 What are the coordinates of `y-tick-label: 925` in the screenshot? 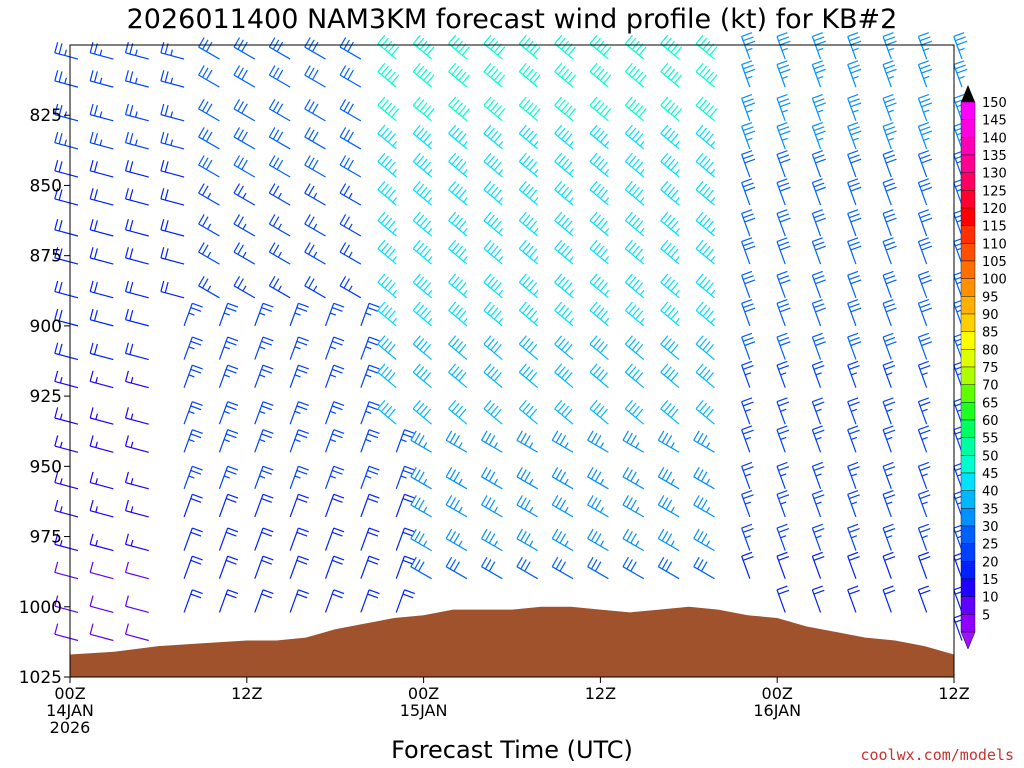 It's located at (46, 397).